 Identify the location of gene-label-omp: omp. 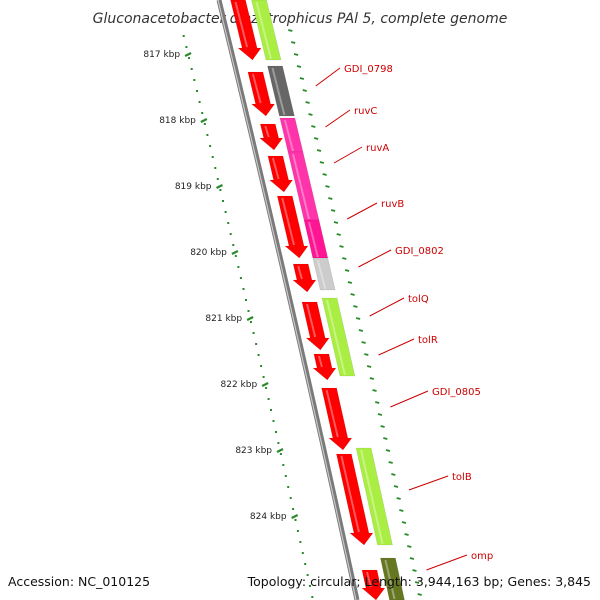
(482, 556).